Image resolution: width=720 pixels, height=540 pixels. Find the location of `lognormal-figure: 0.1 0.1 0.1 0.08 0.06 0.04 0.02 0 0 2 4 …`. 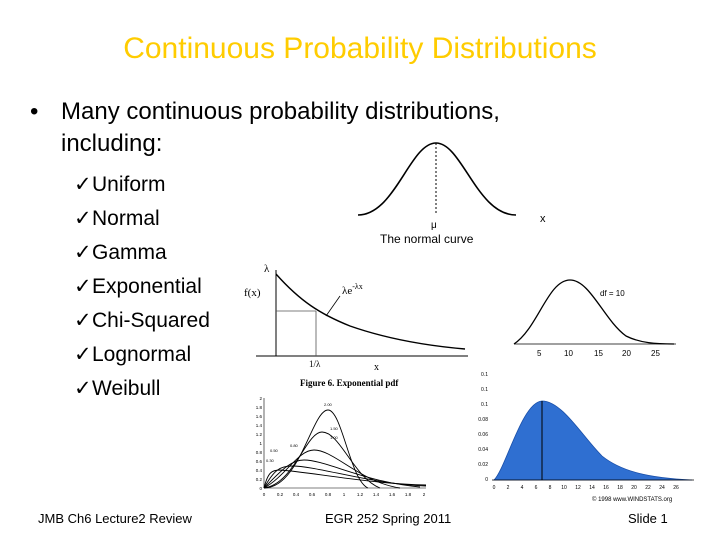

lognormal-figure: 0.1 0.1 0.1 0.08 0.06 0.04 0.02 0 0 2 4 … is located at coordinates (586, 437).